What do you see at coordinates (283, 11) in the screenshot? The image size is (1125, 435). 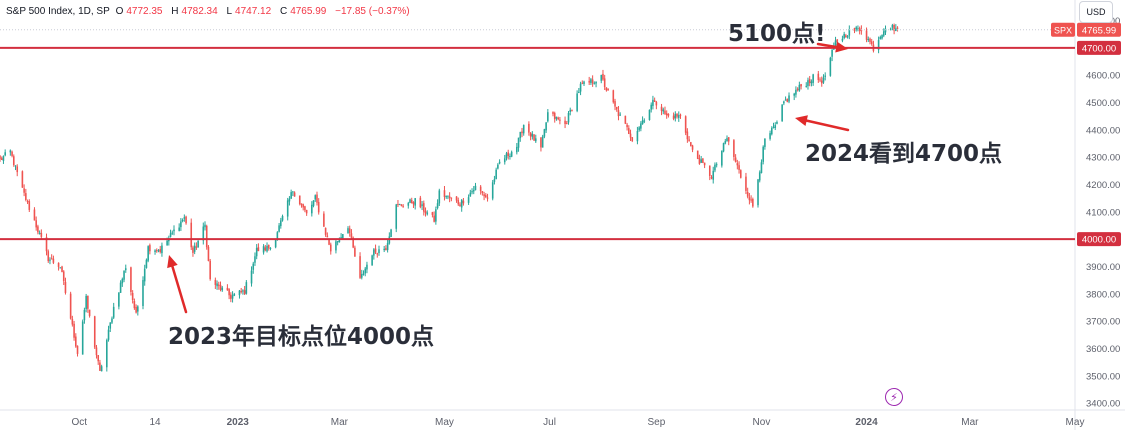 I see `close-label: C` at bounding box center [283, 11].